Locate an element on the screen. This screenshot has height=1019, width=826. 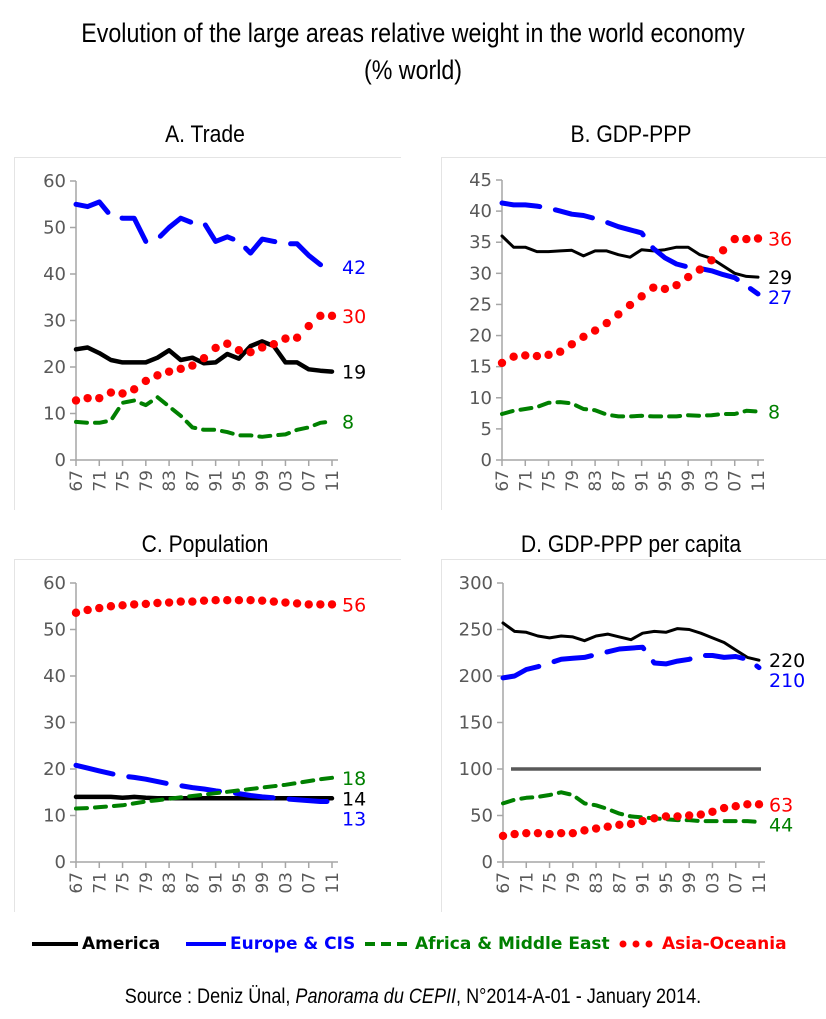
x-tick-label: 71 is located at coordinates (100, 481).